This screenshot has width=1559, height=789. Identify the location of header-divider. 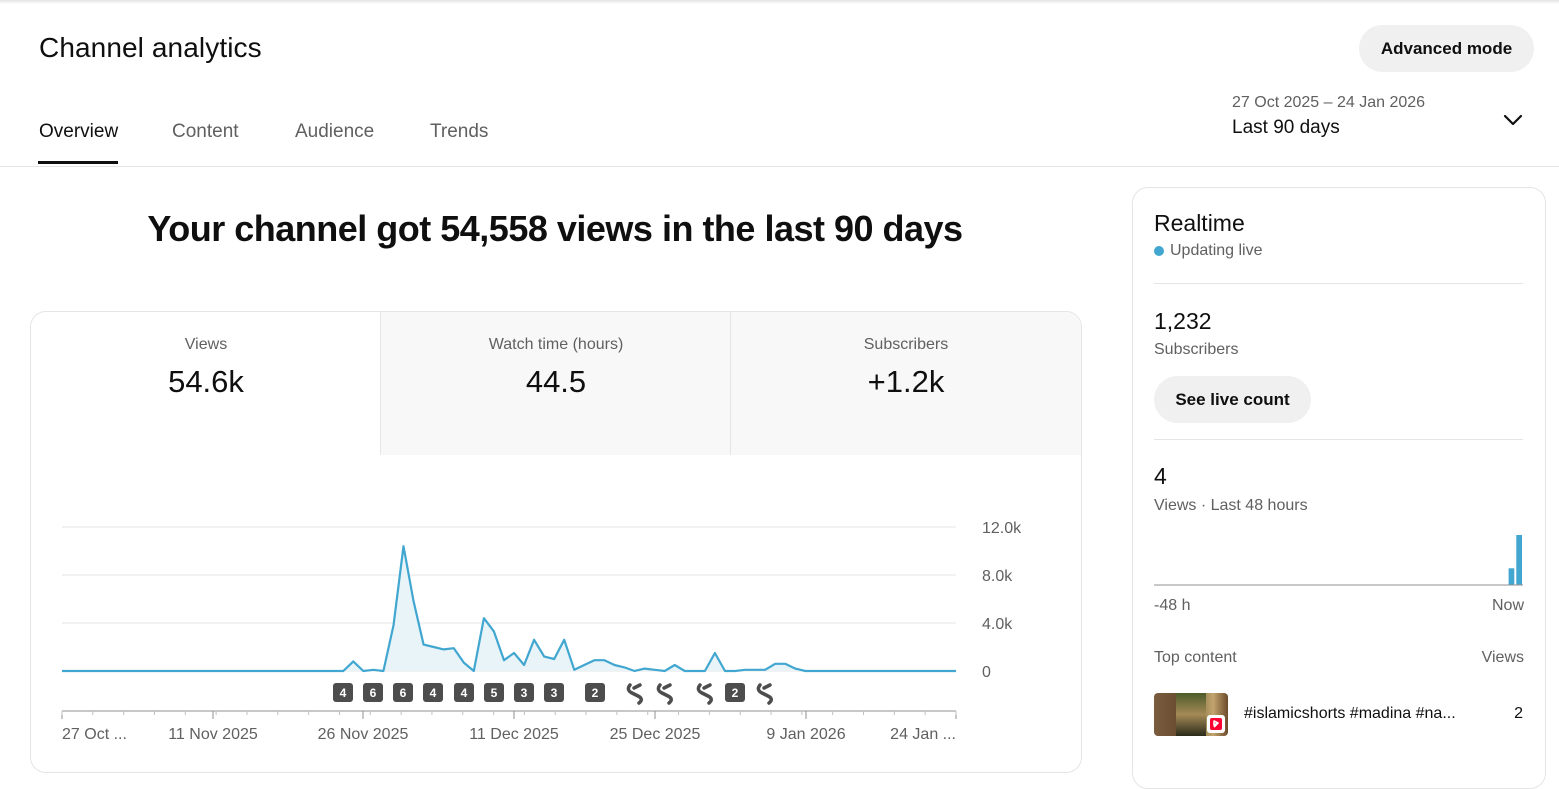
(779, 166).